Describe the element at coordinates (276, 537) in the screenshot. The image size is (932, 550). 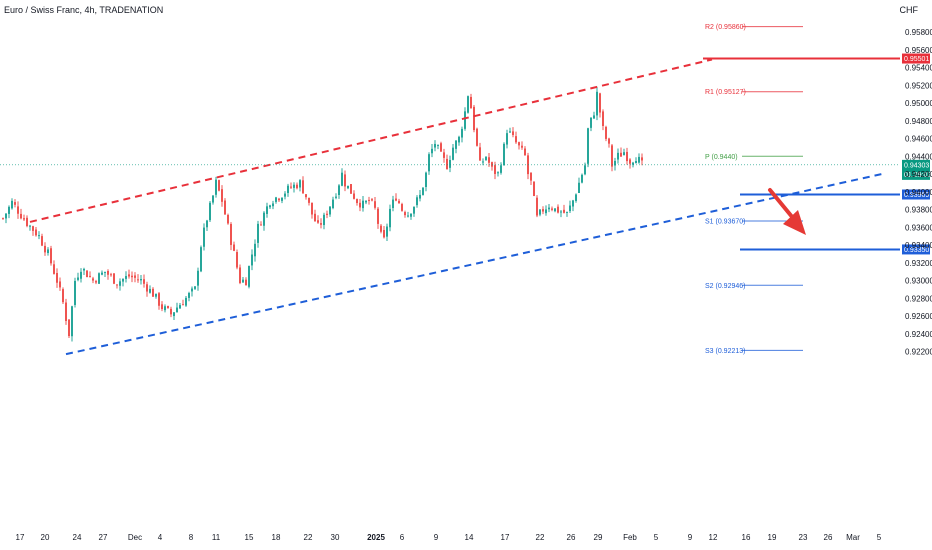
I see `time-tick-label: 18` at that location.